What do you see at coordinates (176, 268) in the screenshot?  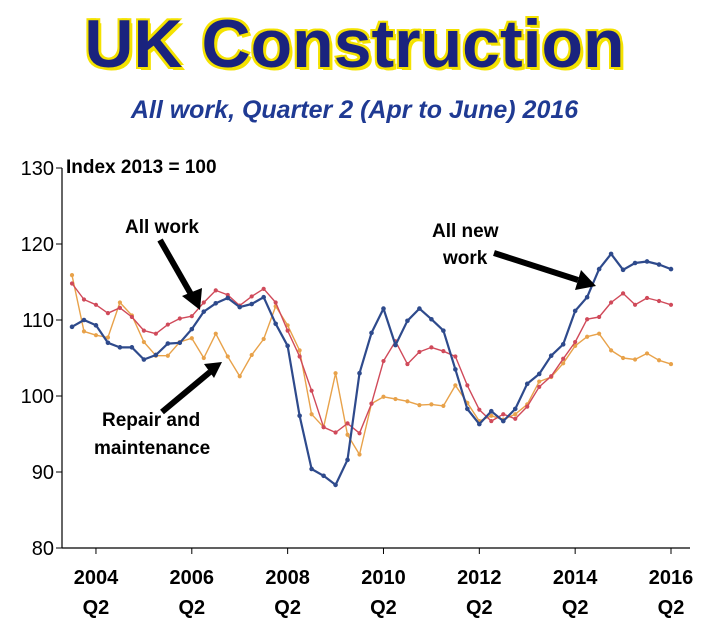 I see `arrow-all-work-shaft` at bounding box center [176, 268].